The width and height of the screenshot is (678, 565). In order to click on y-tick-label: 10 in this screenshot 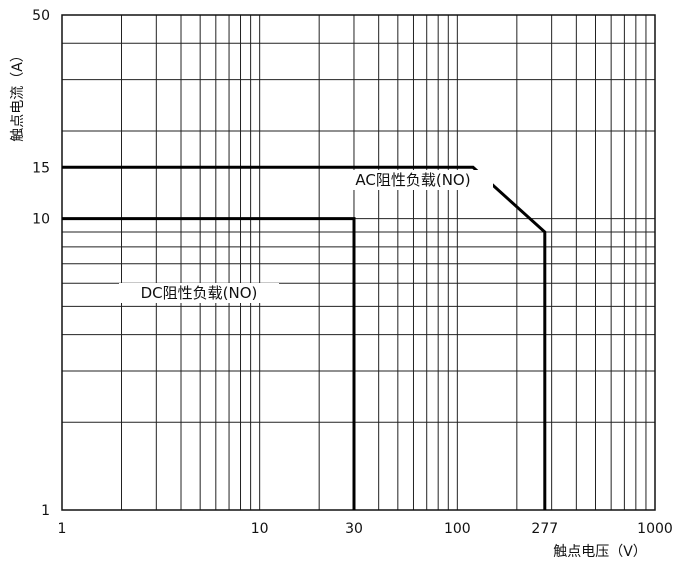, I will do `click(41, 220)`.